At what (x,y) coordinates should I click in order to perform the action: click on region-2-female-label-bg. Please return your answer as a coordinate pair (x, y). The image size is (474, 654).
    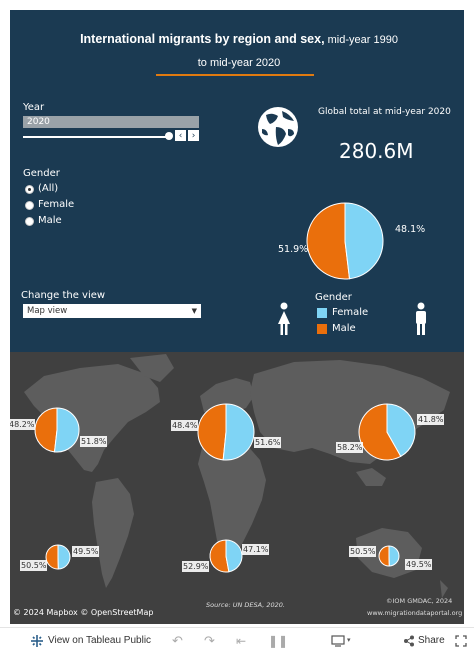
    Looking at the image, I should click on (267, 442).